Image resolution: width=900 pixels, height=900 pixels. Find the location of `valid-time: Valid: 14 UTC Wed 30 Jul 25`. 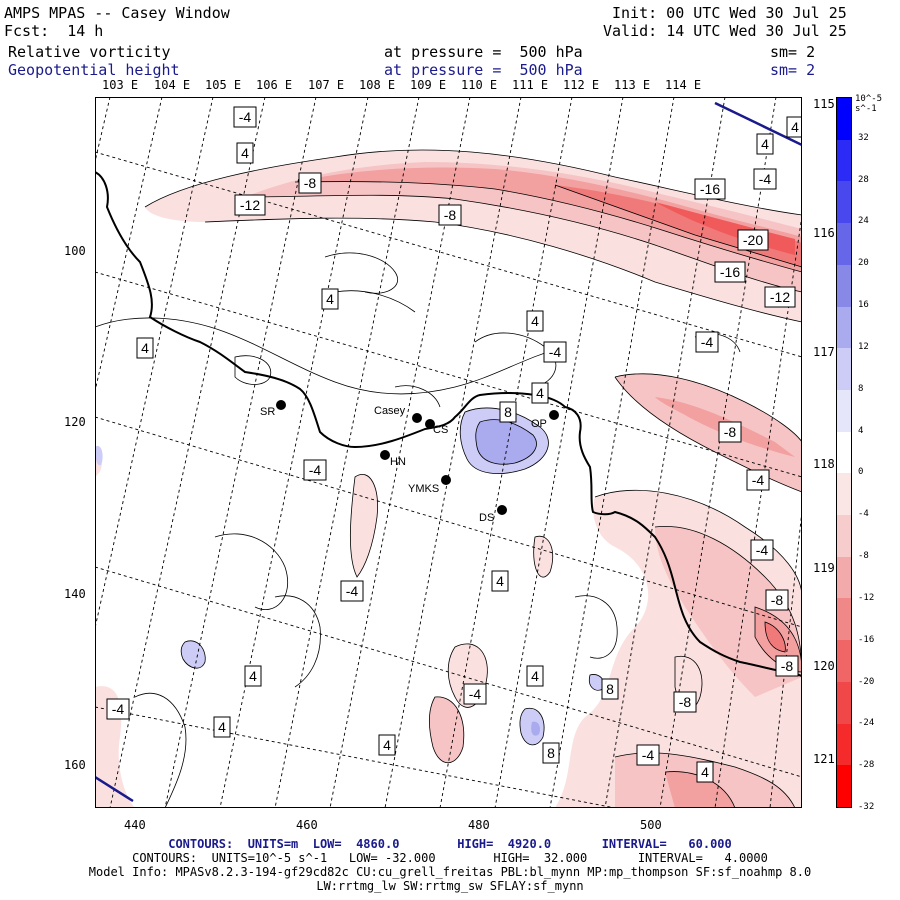

valid-time: Valid: 14 UTC Wed 30 Jul 25 is located at coordinates (725, 31).